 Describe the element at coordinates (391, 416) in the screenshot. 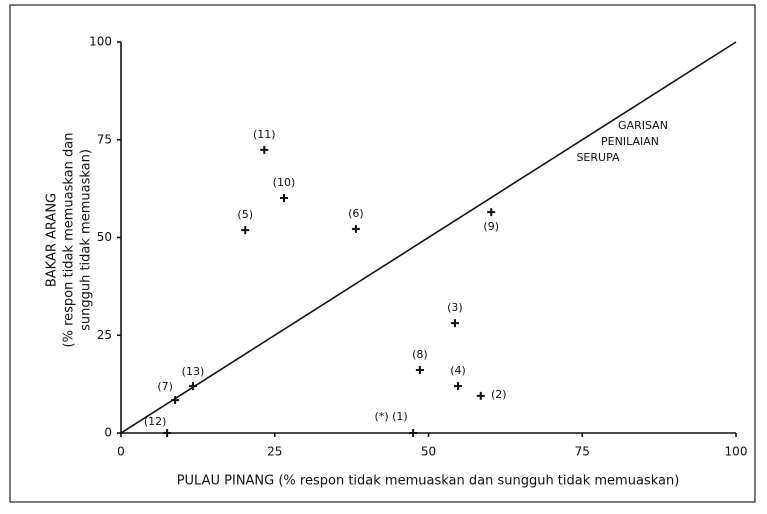

I see `point-label: (*) (1)` at that location.